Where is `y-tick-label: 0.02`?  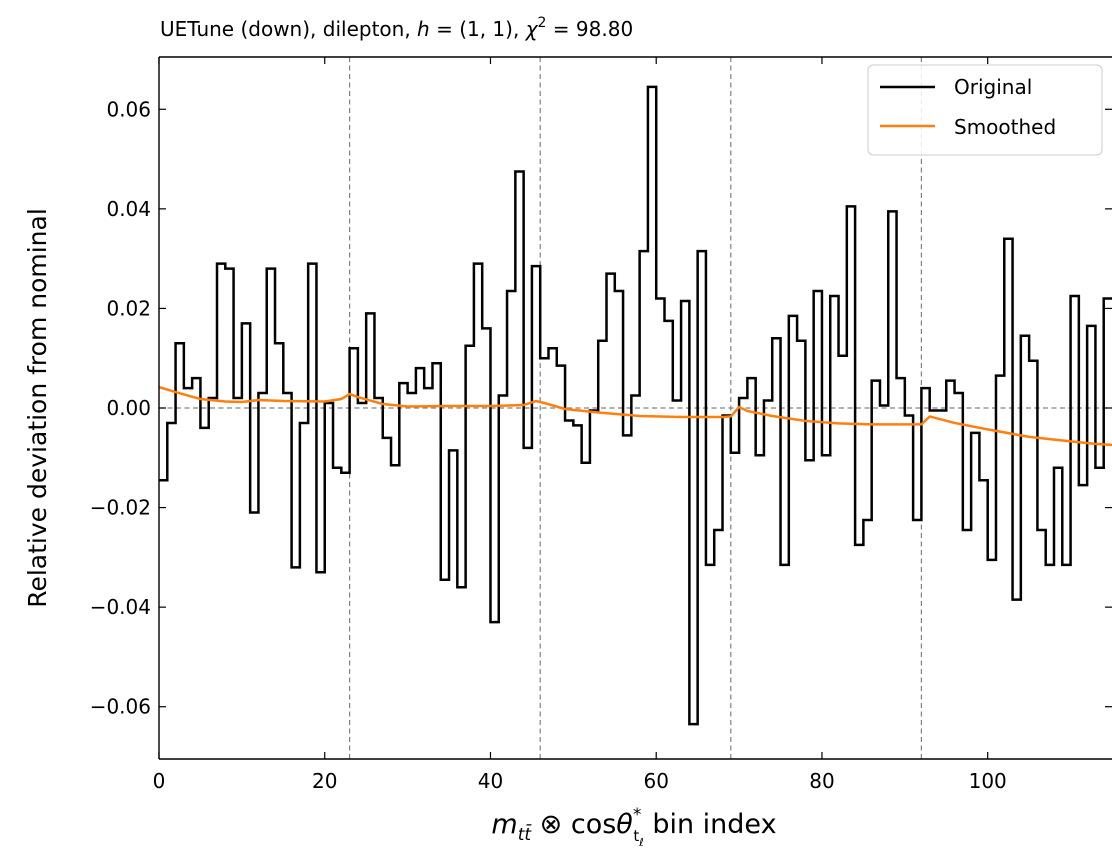
y-tick-label: 0.02 is located at coordinates (128, 308).